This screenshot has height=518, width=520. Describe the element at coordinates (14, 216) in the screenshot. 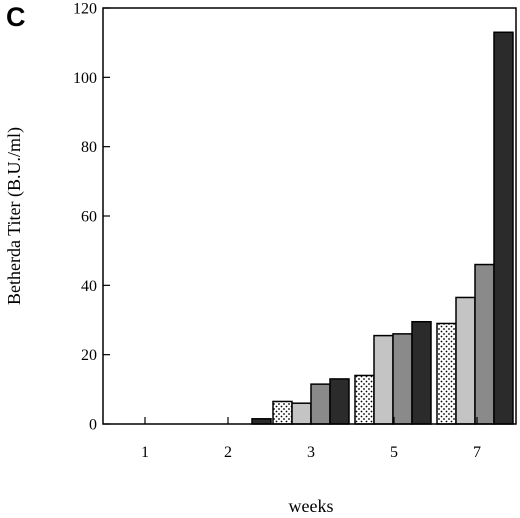

I see `y-axis-title: Betherda Titer (B.U./ml)` at that location.